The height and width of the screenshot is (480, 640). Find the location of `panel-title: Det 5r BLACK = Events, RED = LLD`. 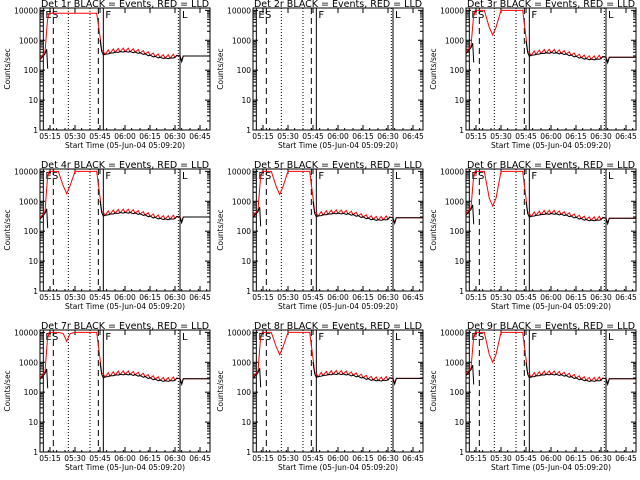

panel-title: Det 5r BLACK = Events, RED = LLD is located at coordinates (338, 165).